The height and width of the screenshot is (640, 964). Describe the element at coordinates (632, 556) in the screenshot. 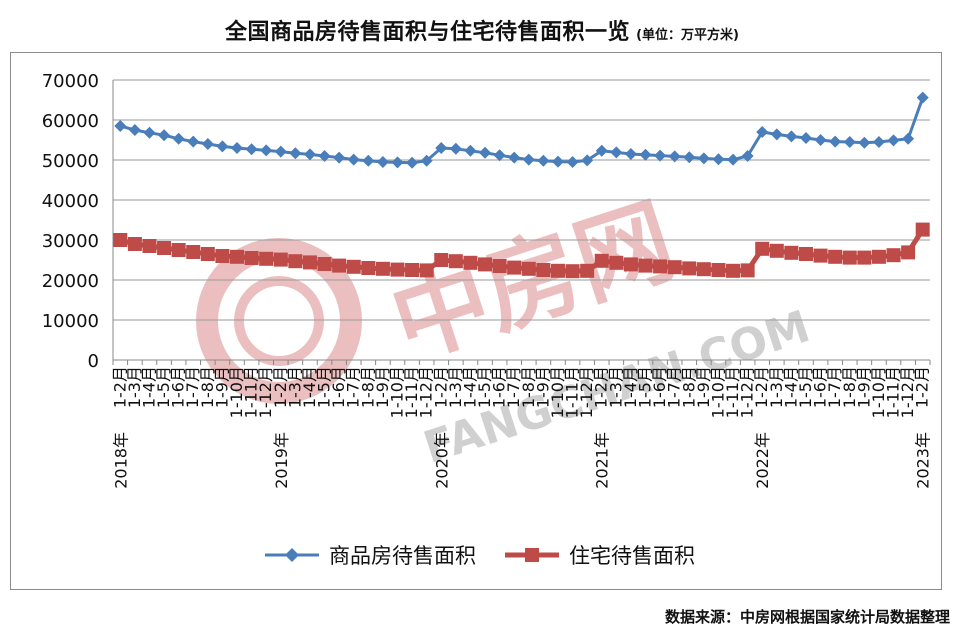

I see `legend-label-series2: 住宅待售面积` at that location.